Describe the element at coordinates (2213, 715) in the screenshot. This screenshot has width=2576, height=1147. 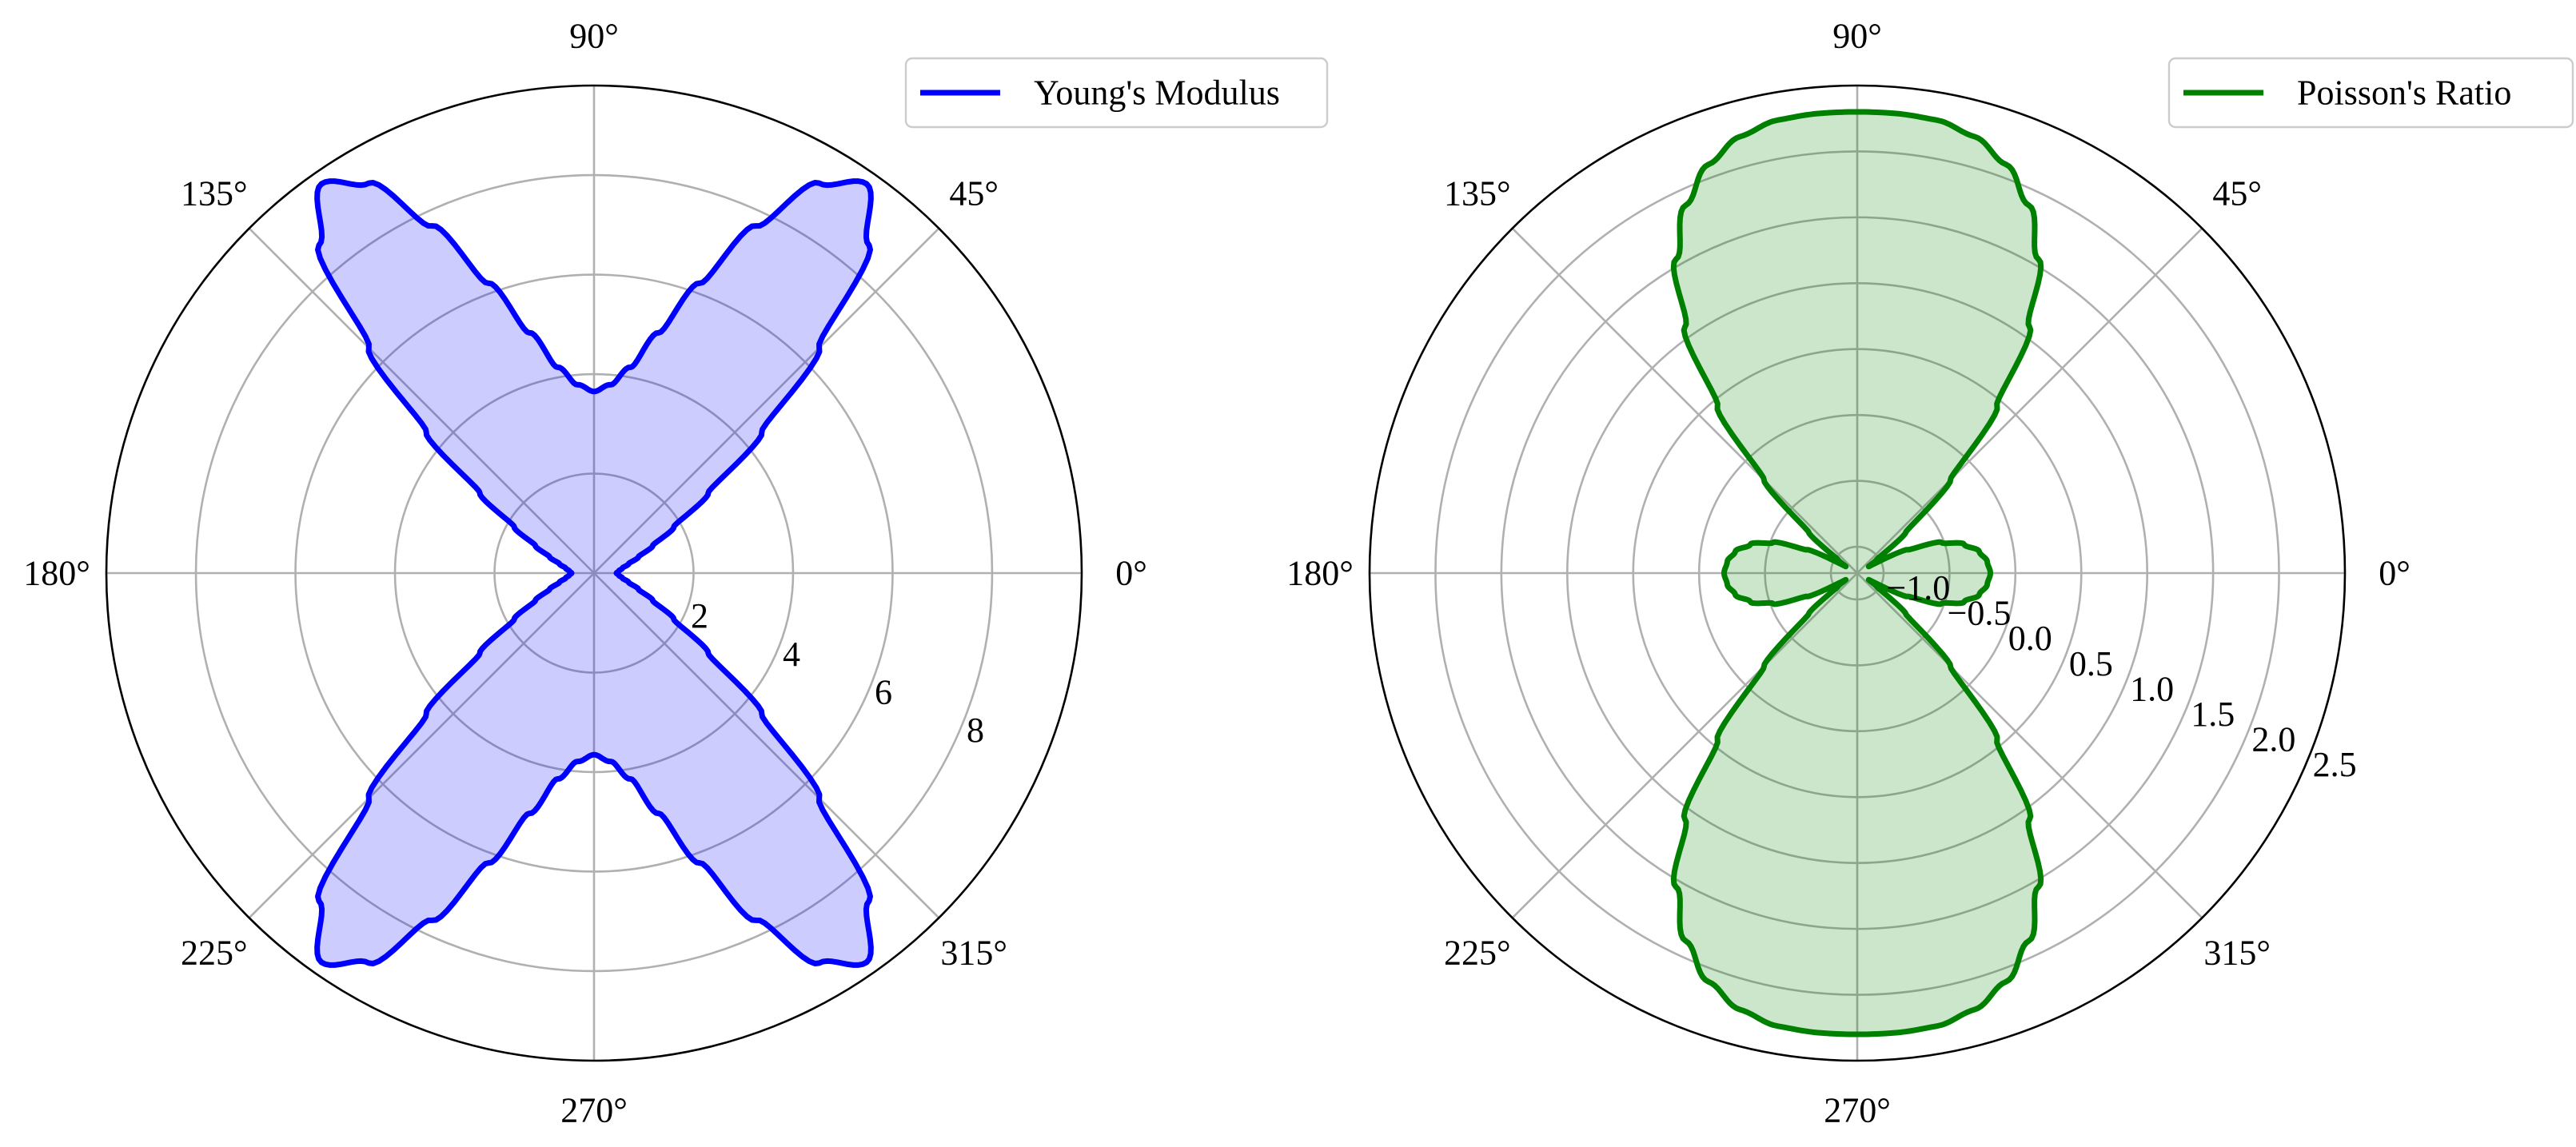
I see `r-tick-label-1-5: 1.5` at that location.